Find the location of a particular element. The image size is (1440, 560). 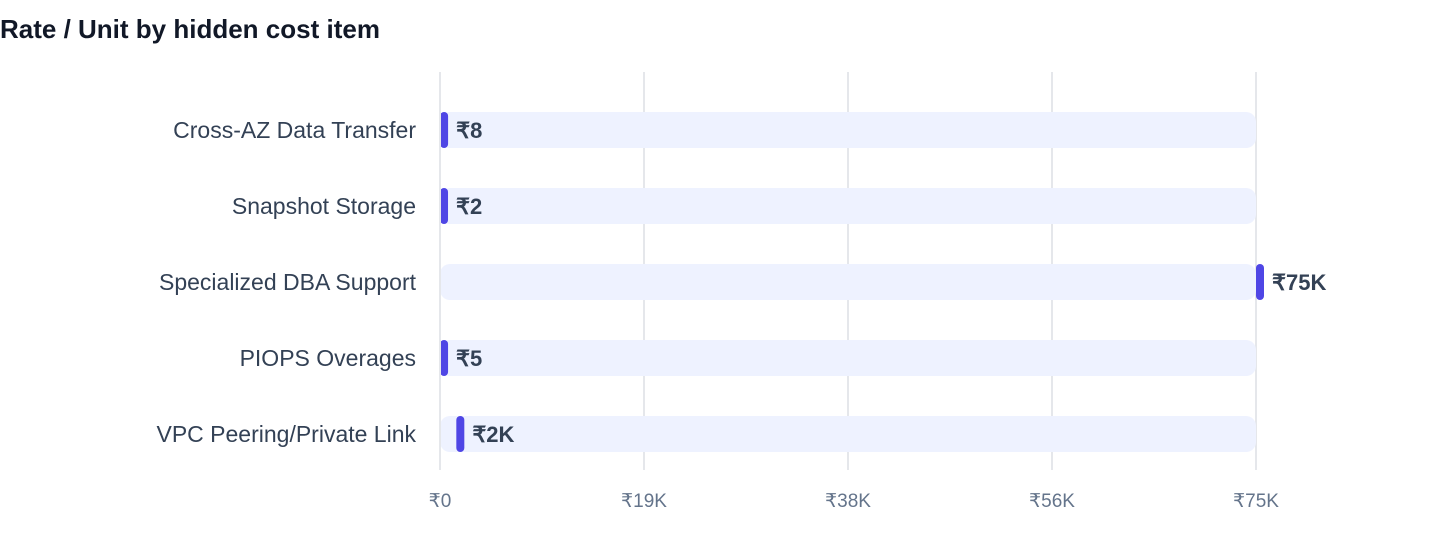

value-label-0: ₹8 is located at coordinates (469, 130).